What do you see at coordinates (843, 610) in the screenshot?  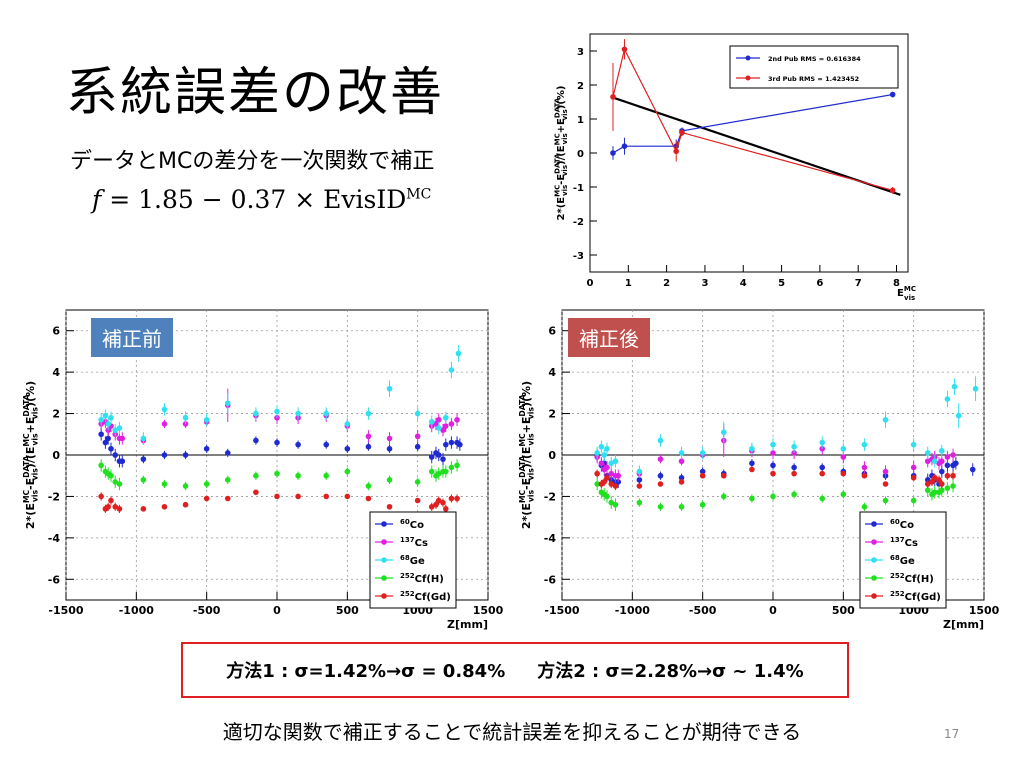 I see `x-tick-label: 500` at bounding box center [843, 610].